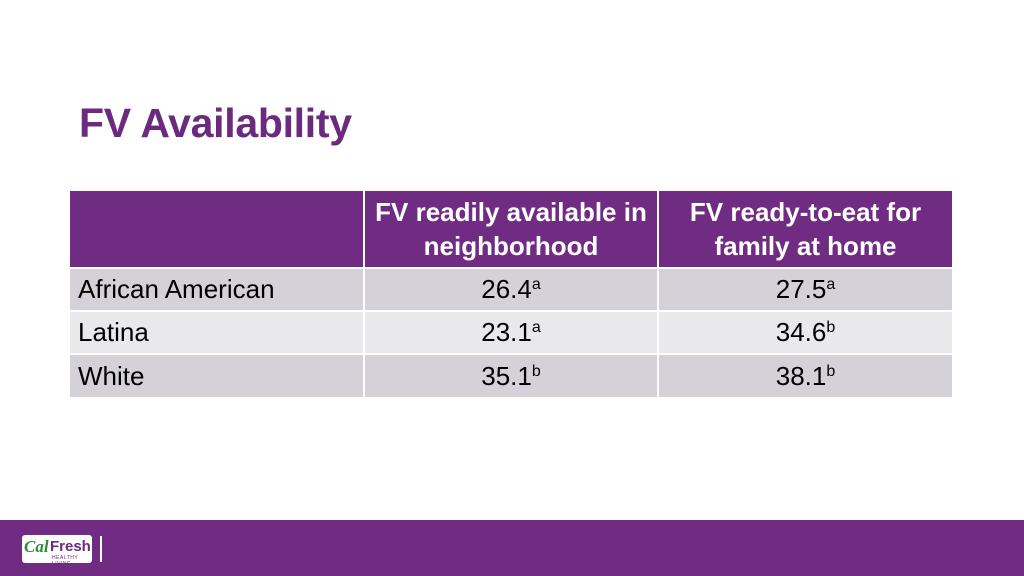 This screenshot has width=1024, height=576. What do you see at coordinates (36, 546) in the screenshot?
I see `logo-cal-text: Cal` at bounding box center [36, 546].